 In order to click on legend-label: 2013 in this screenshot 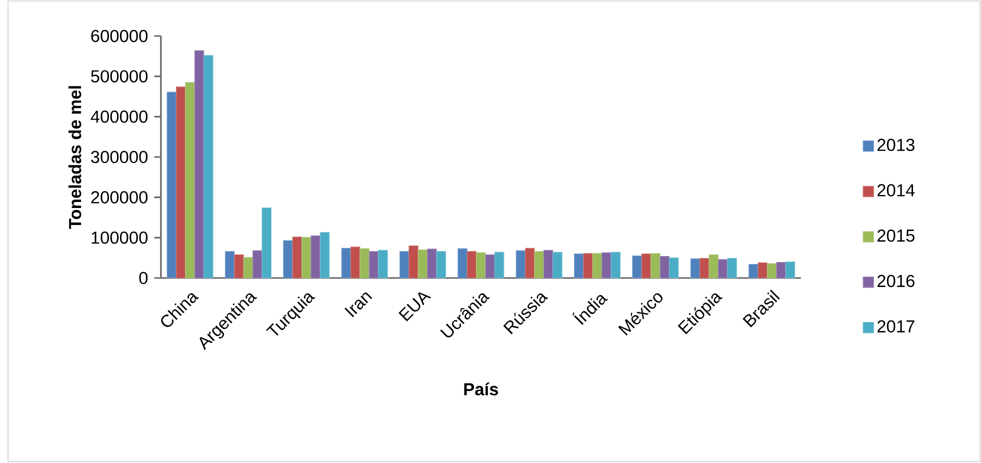, I will do `click(896, 145)`.